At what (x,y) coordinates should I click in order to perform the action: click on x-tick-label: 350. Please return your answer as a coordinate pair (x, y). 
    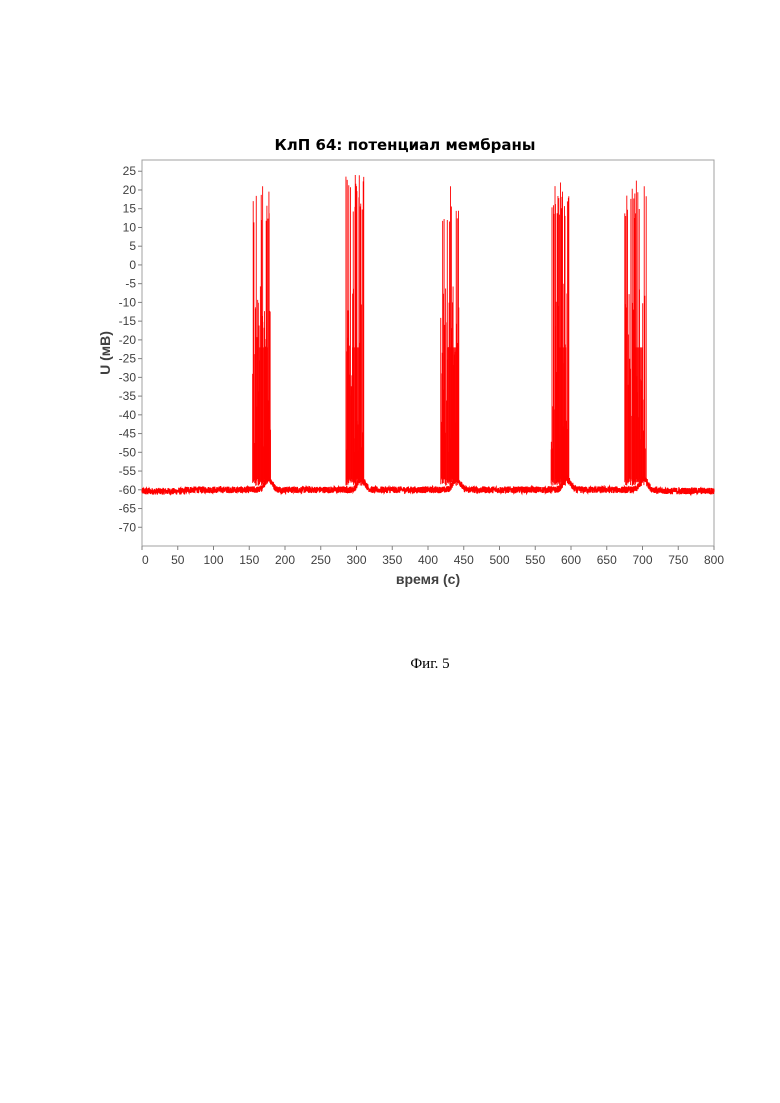
    Looking at the image, I should click on (392, 560).